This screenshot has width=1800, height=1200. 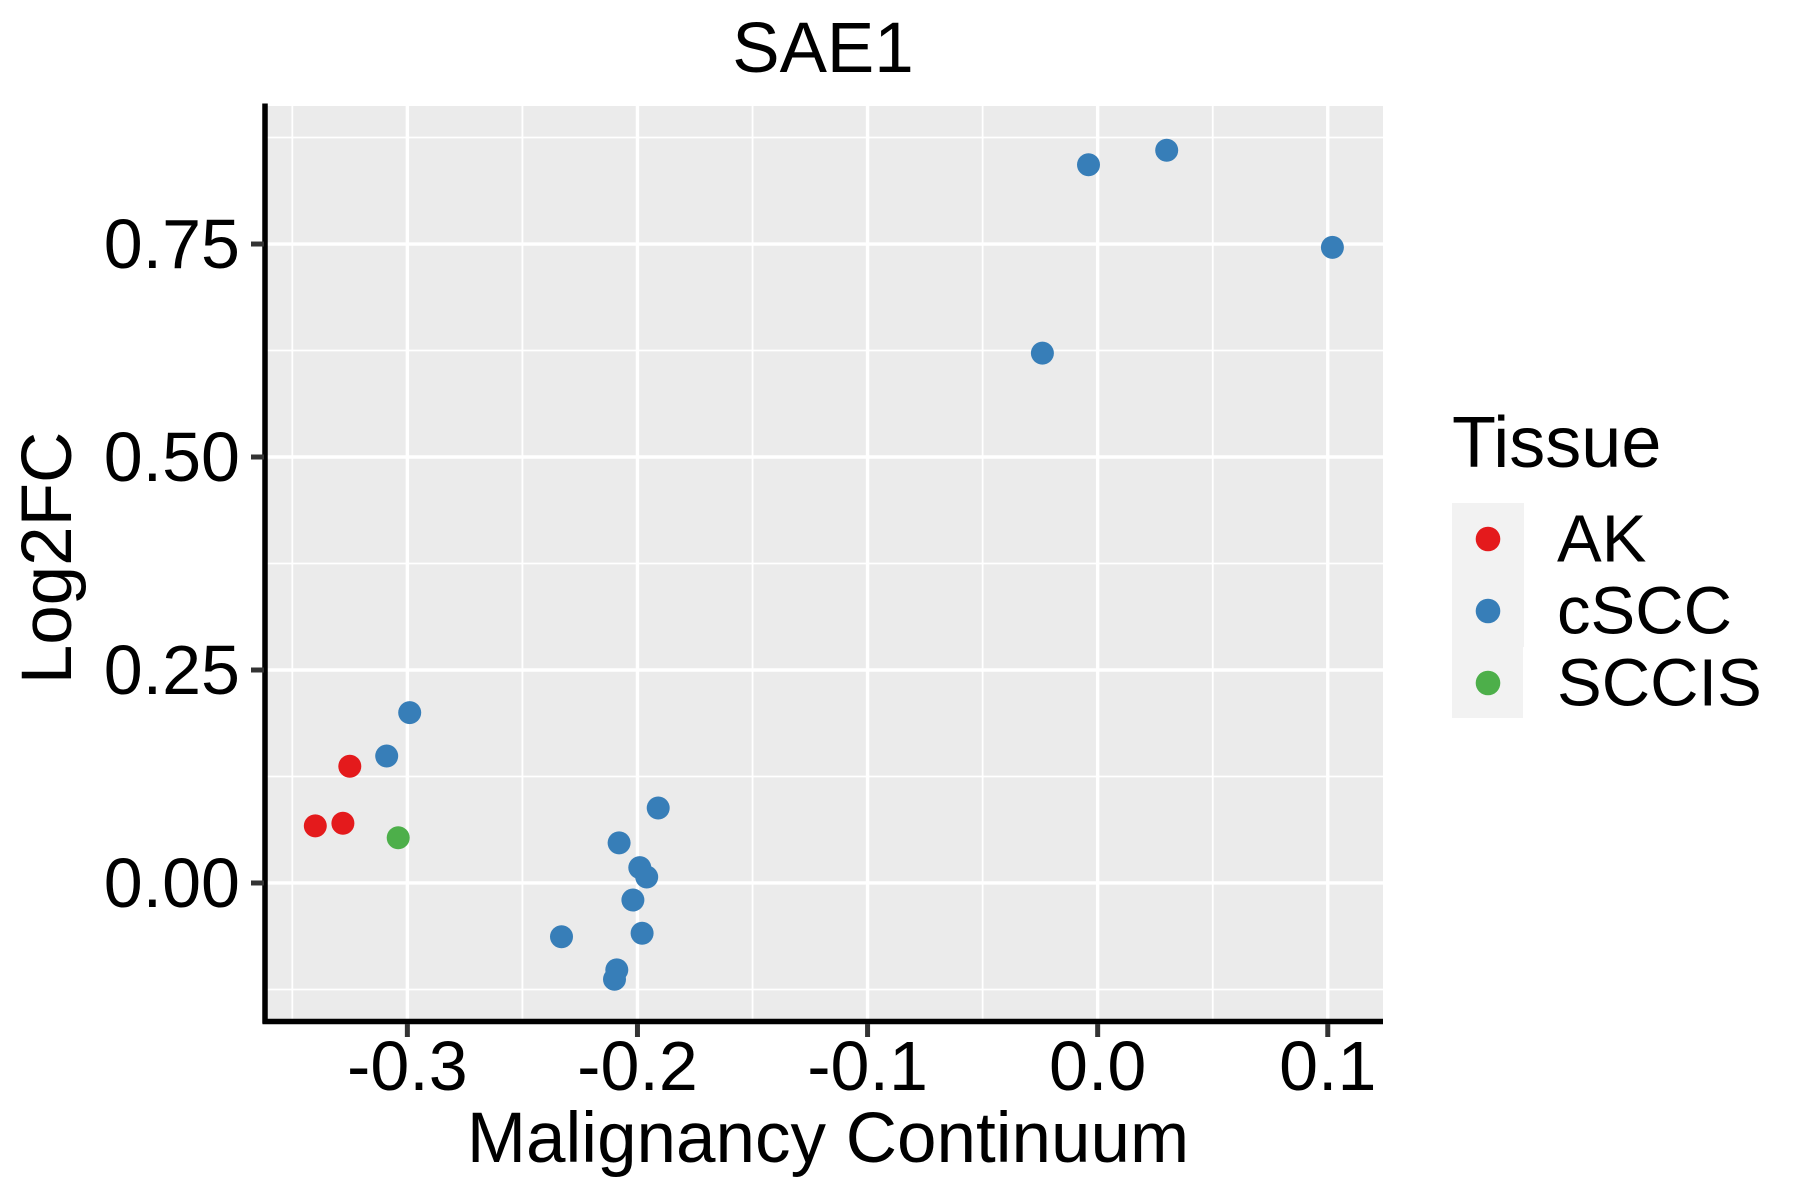 What do you see at coordinates (823, 48) in the screenshot?
I see `plot-title: SAE1` at bounding box center [823, 48].